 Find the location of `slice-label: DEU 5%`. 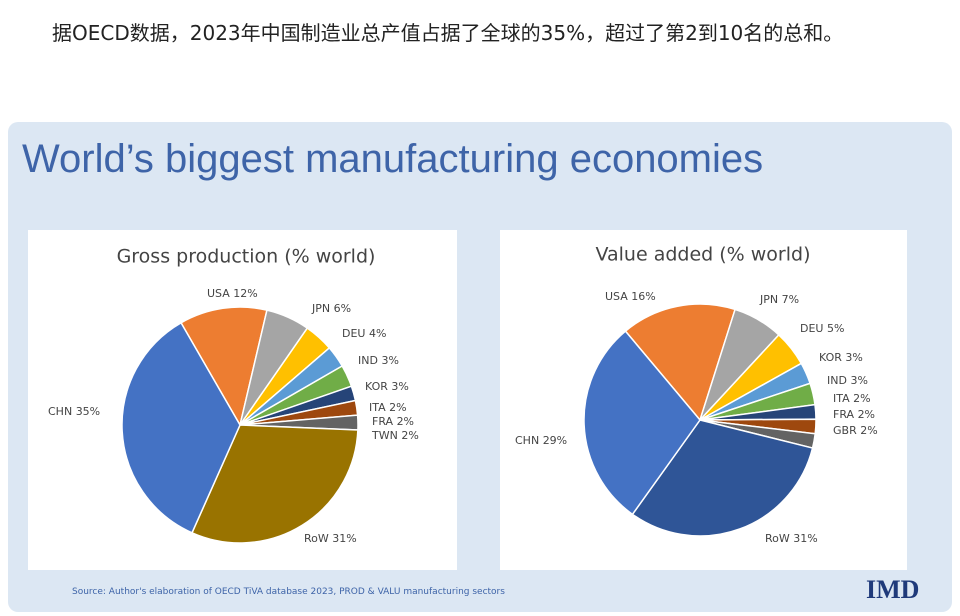

slice-label: DEU 5% is located at coordinates (822, 328).